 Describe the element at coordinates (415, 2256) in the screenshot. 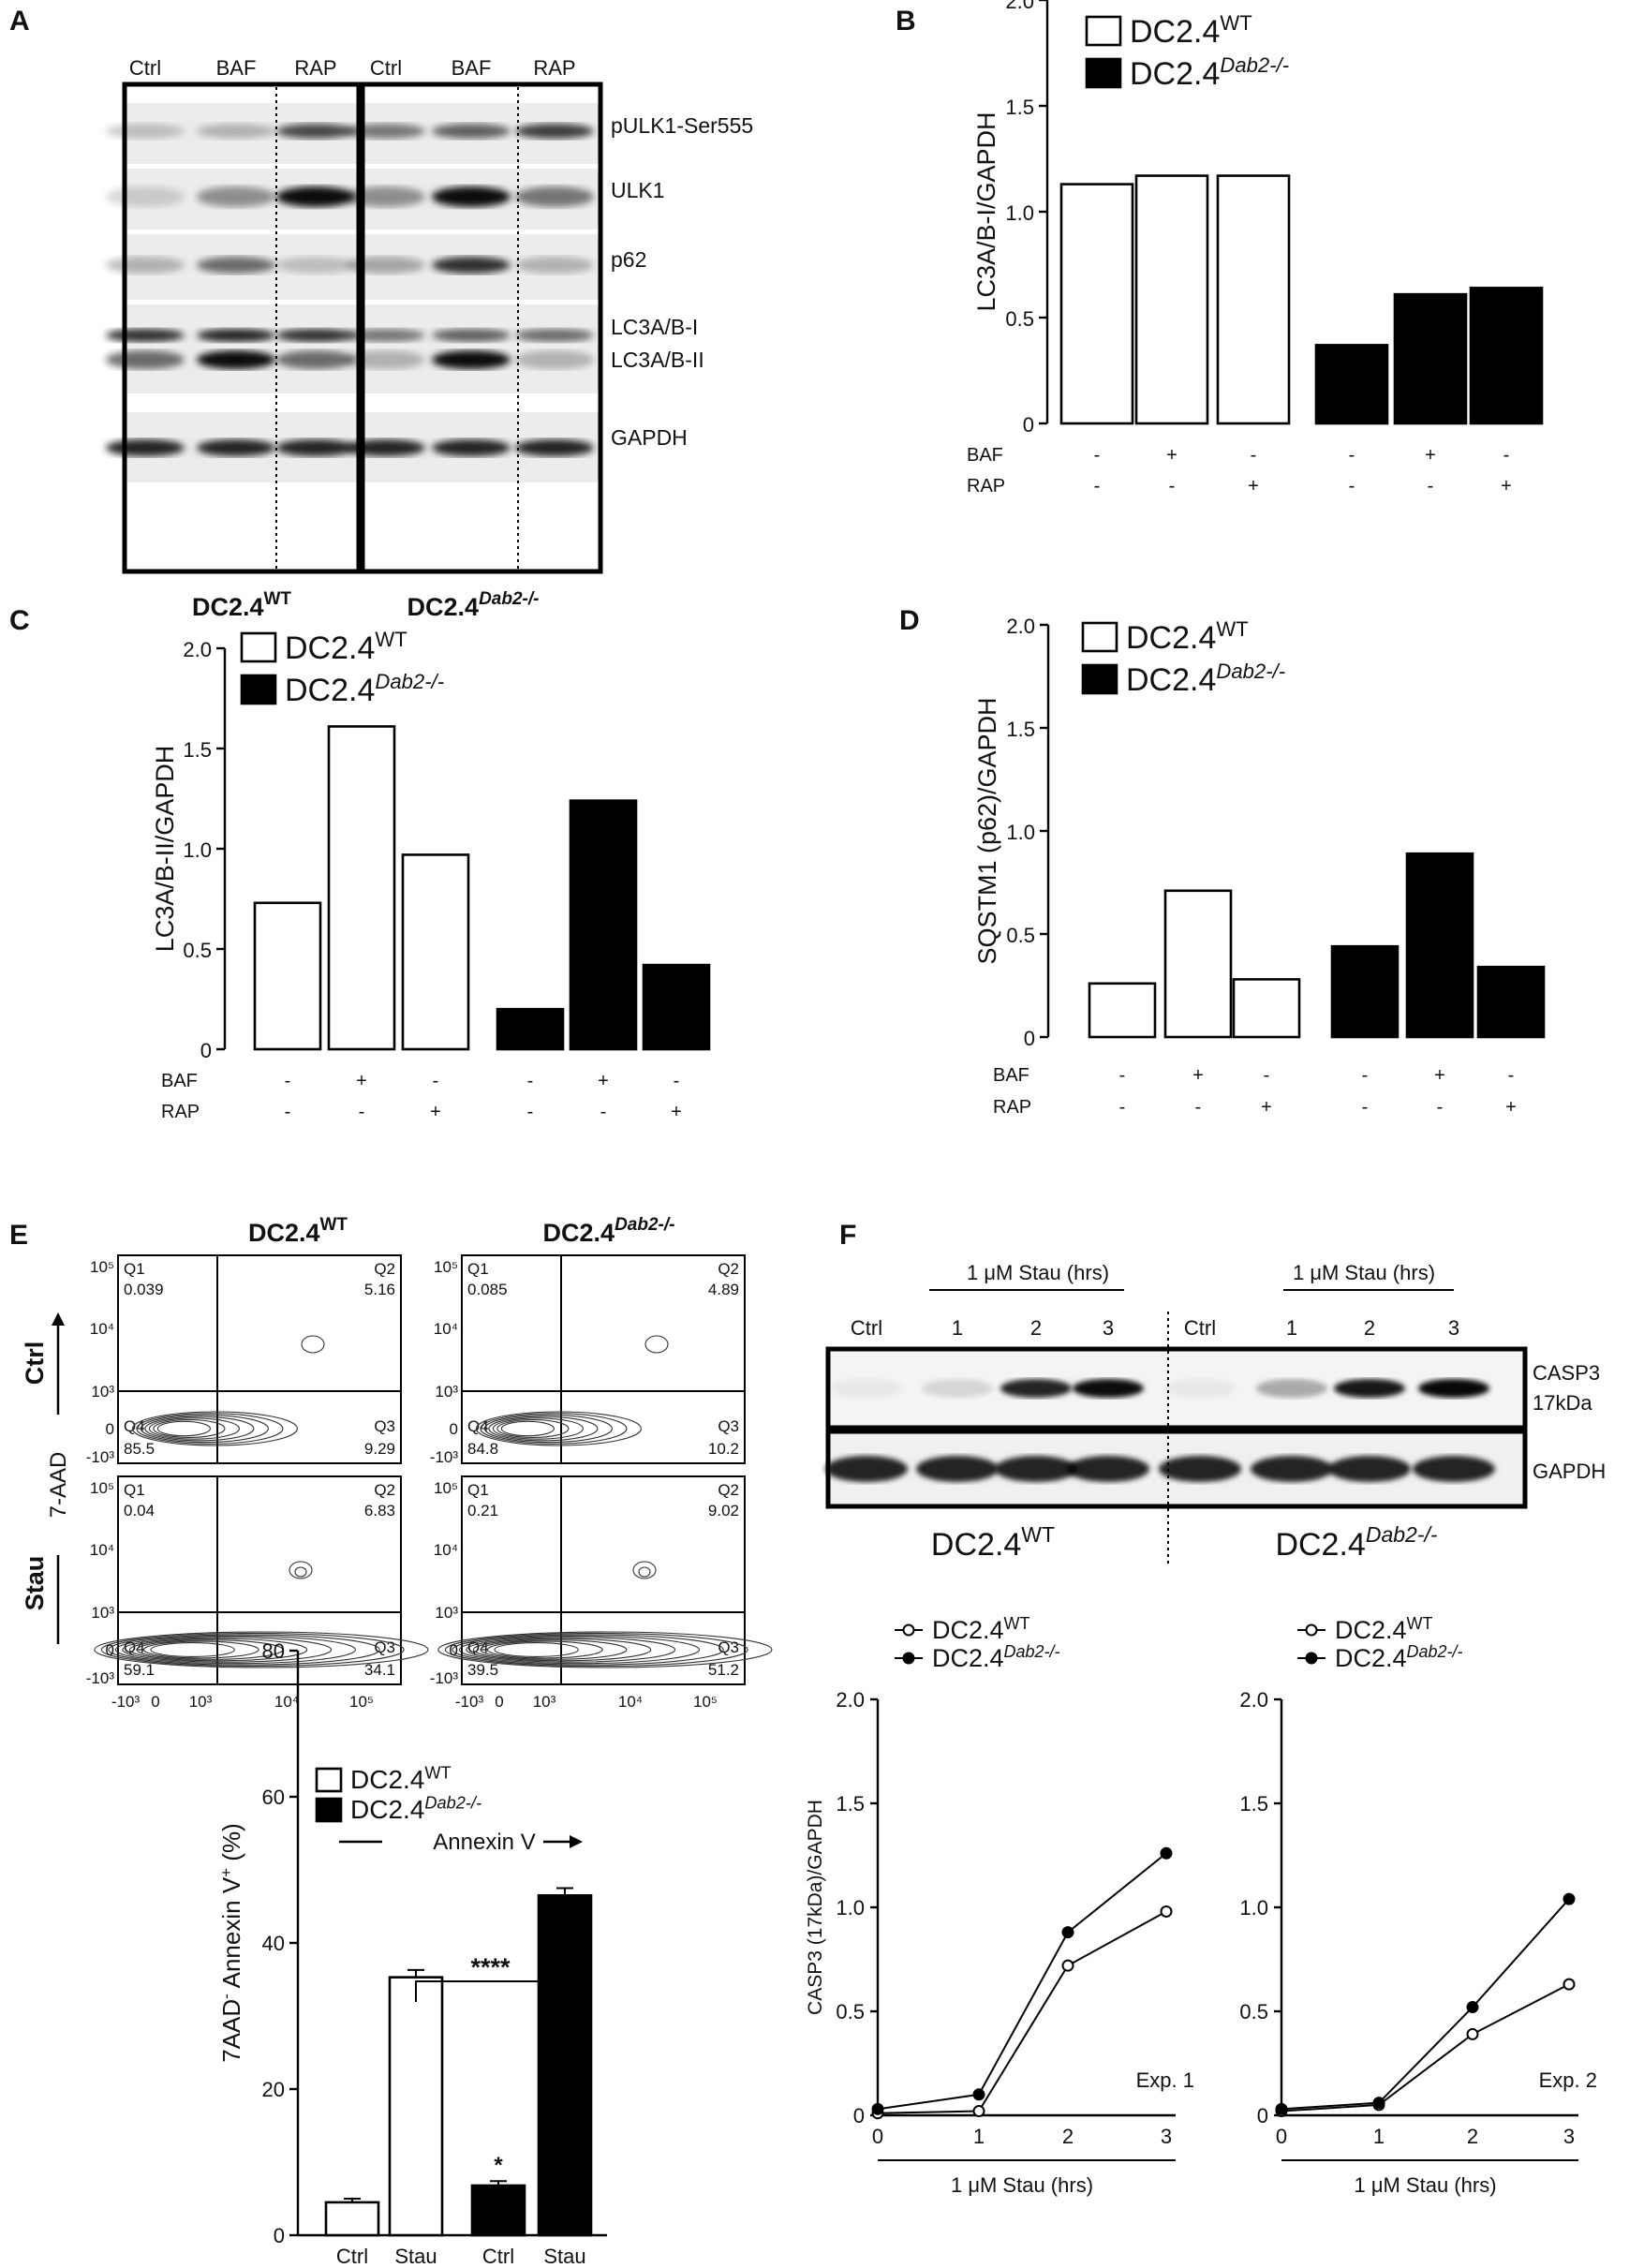

I see `x-tick-label: Stau` at that location.